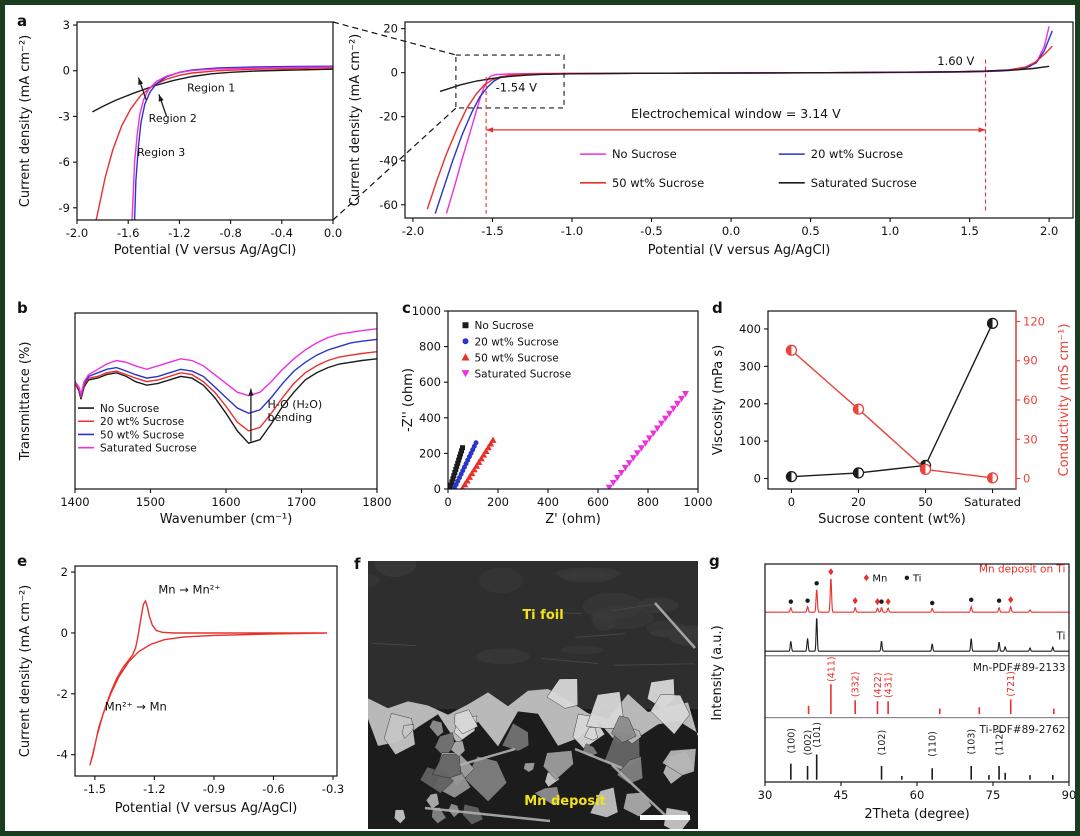 This screenshot has width=1080, height=836. Describe the element at coordinates (658, 183) in the screenshot. I see `legend-label: 50 wt% Sucrose` at that location.